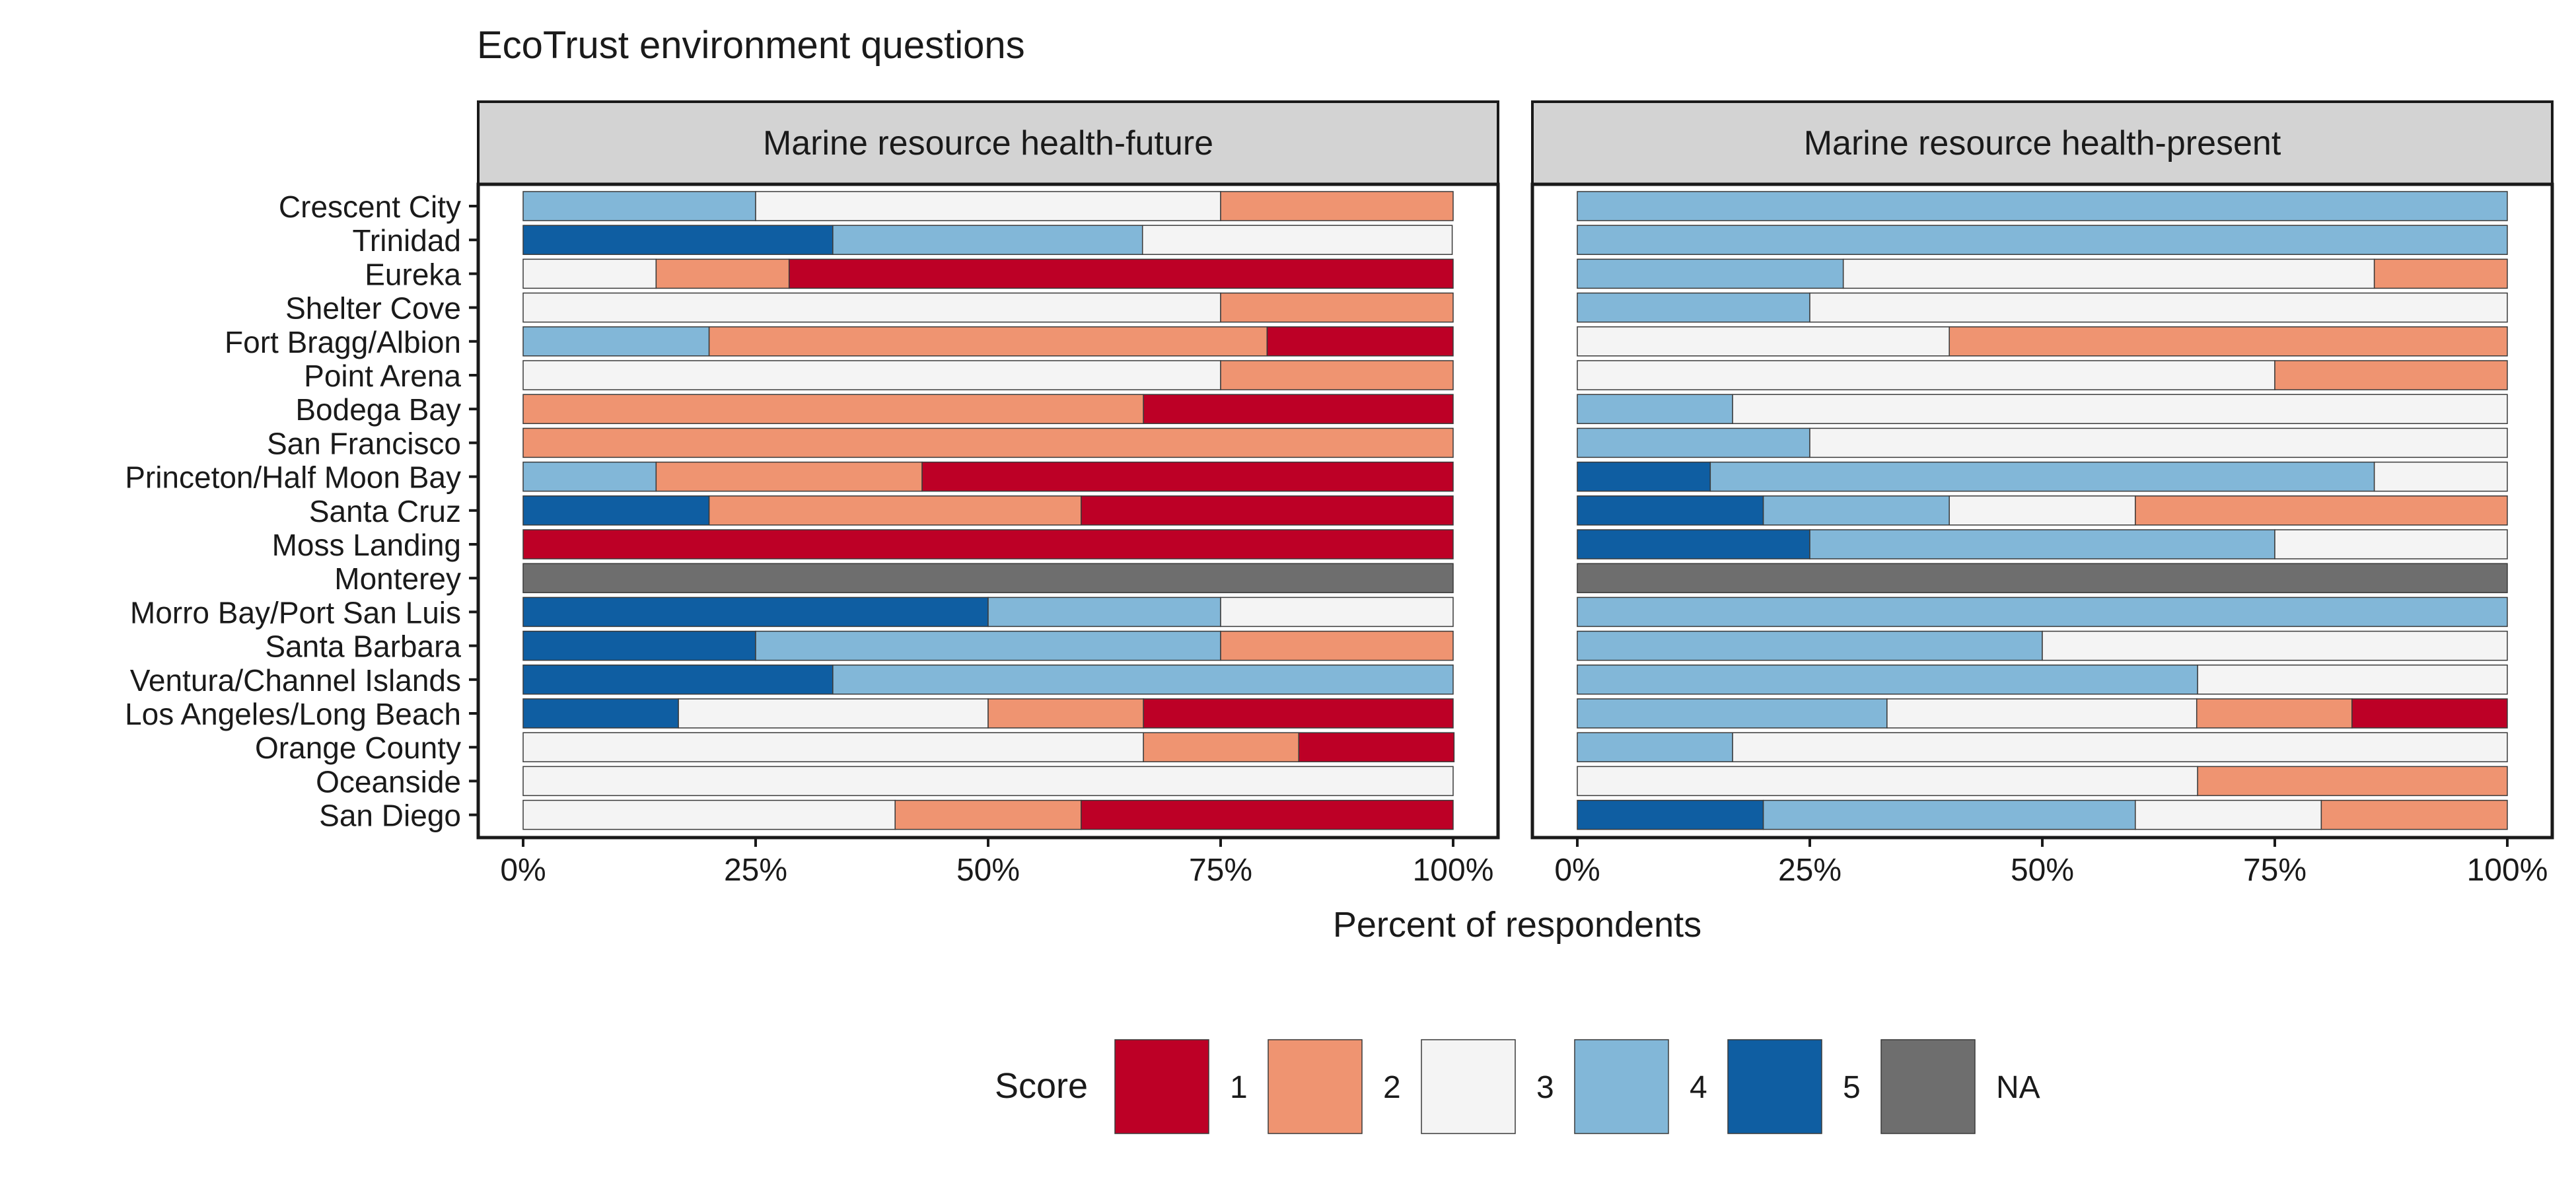 Image resolution: width=2576 pixels, height=1189 pixels. I want to click on category-label: Trinidad, so click(407, 240).